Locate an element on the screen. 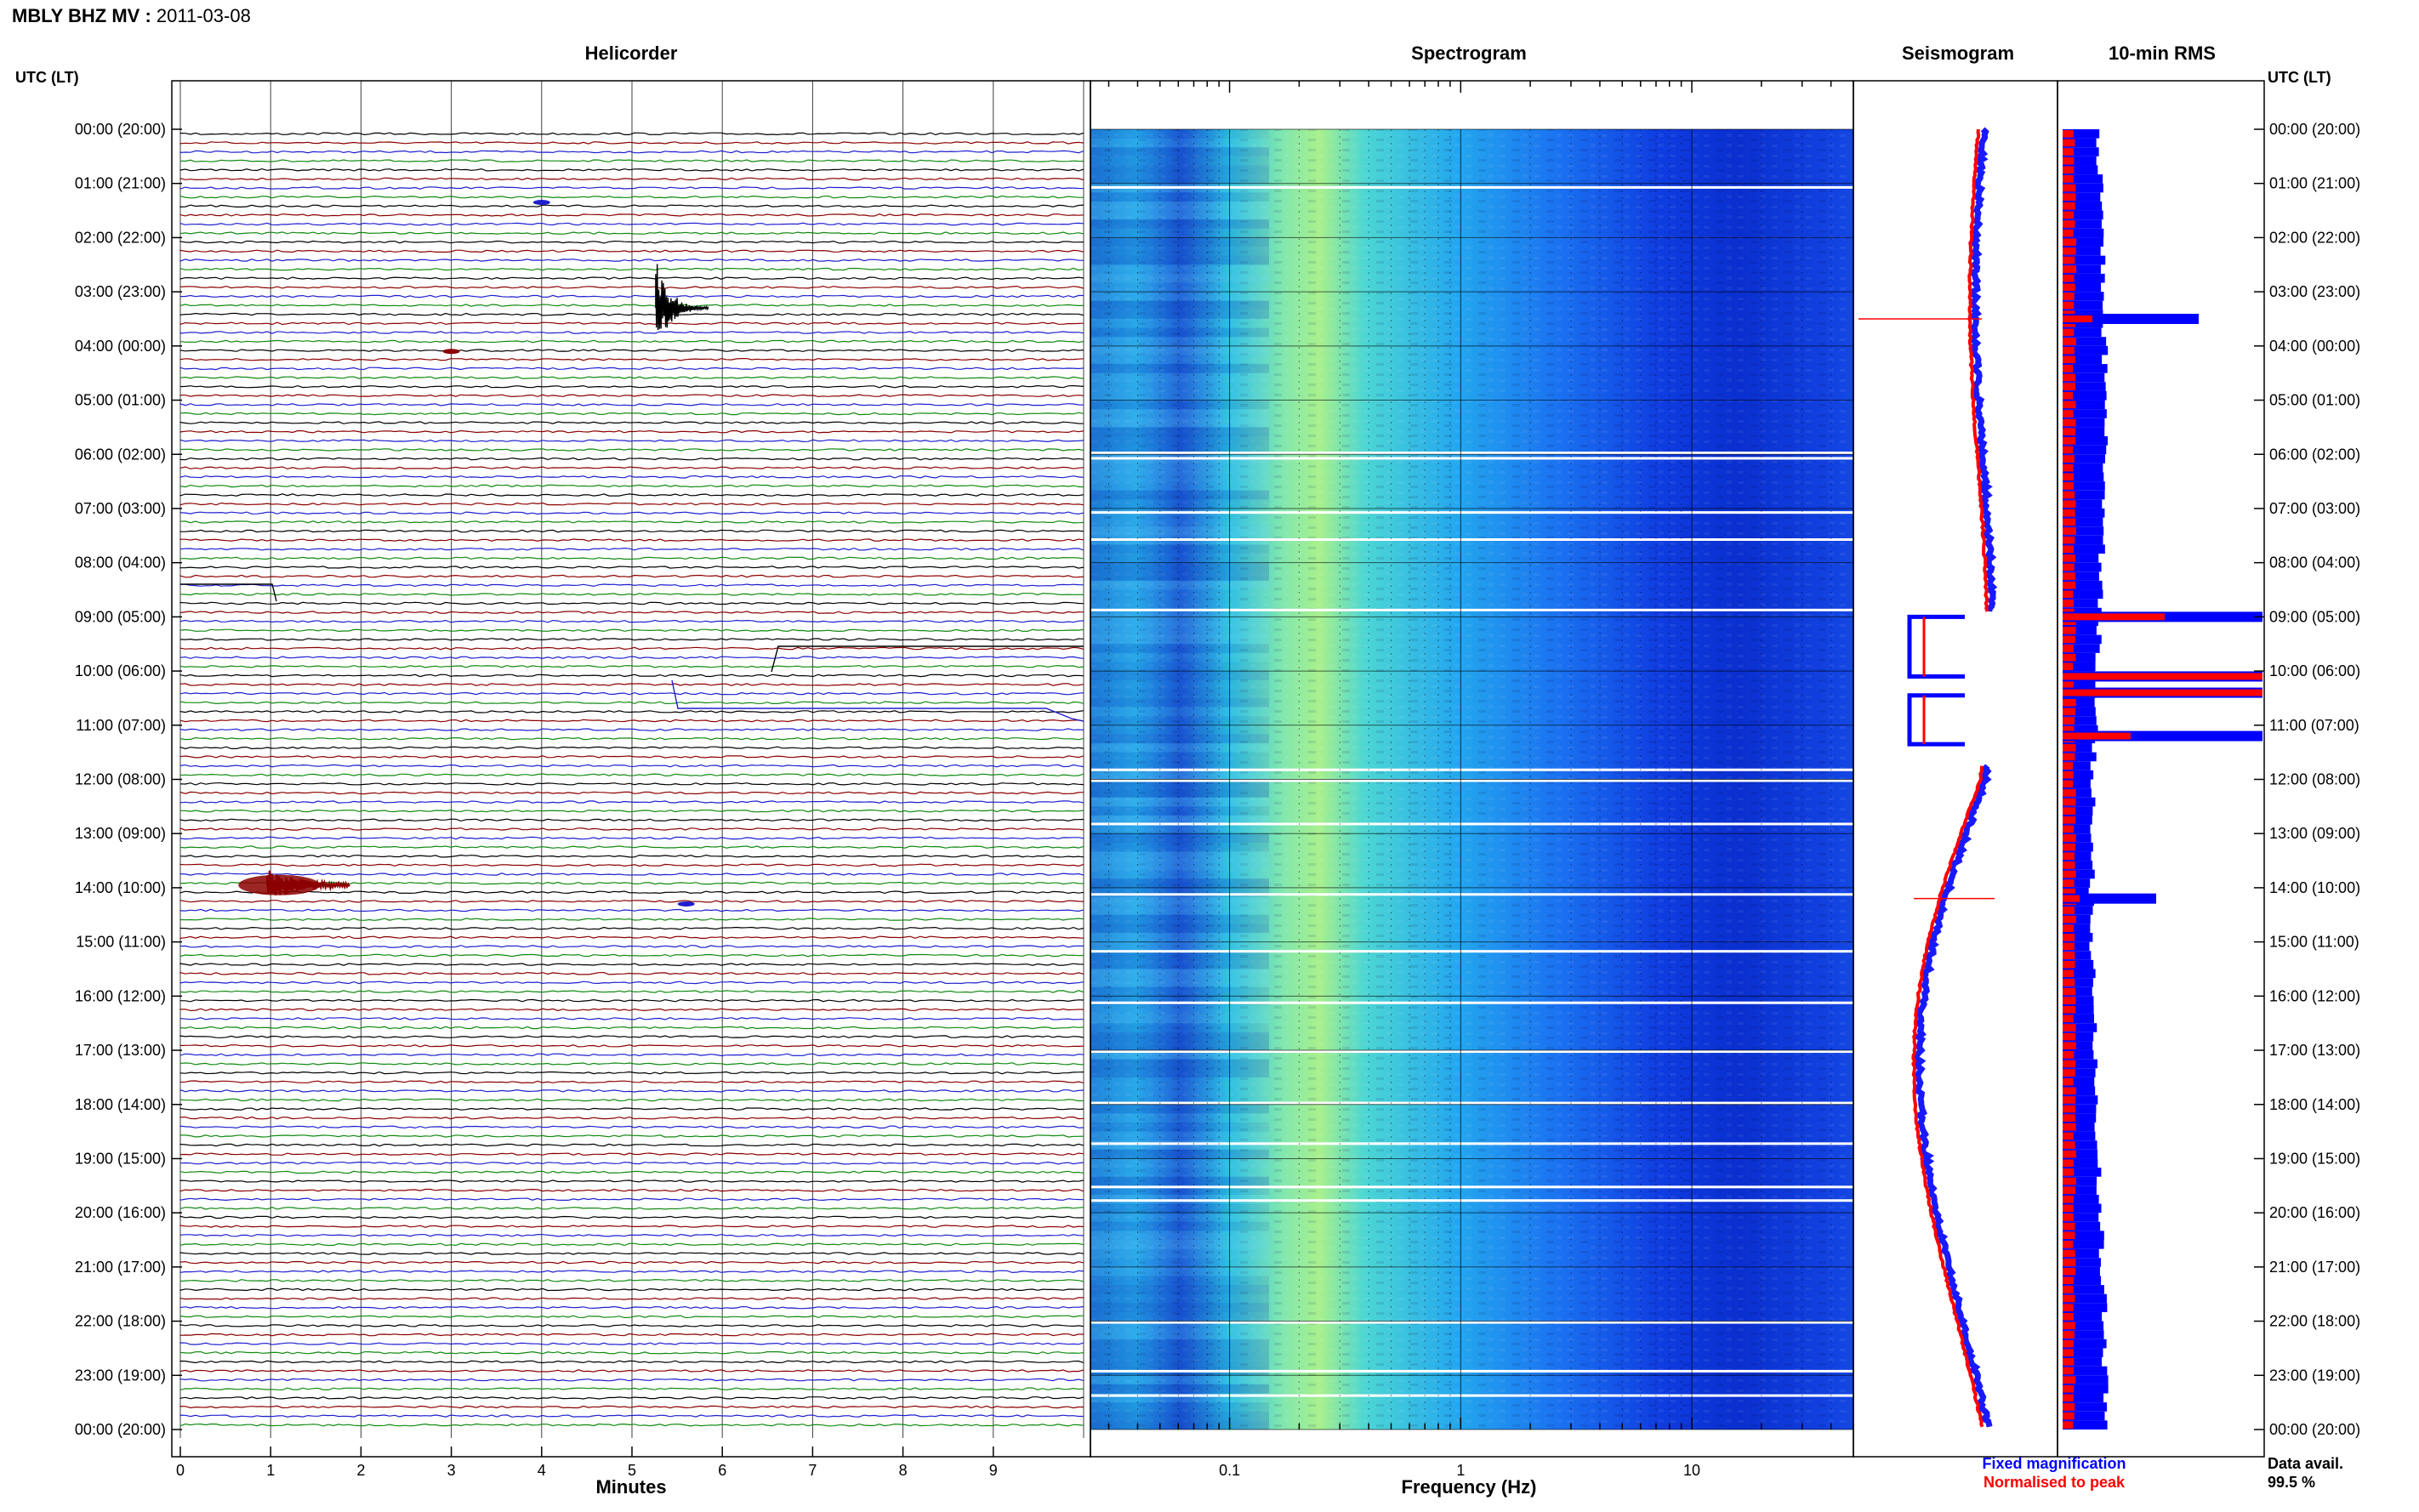 The height and width of the screenshot is (1512, 2419). panel-frame is located at coordinates (2161, 769).